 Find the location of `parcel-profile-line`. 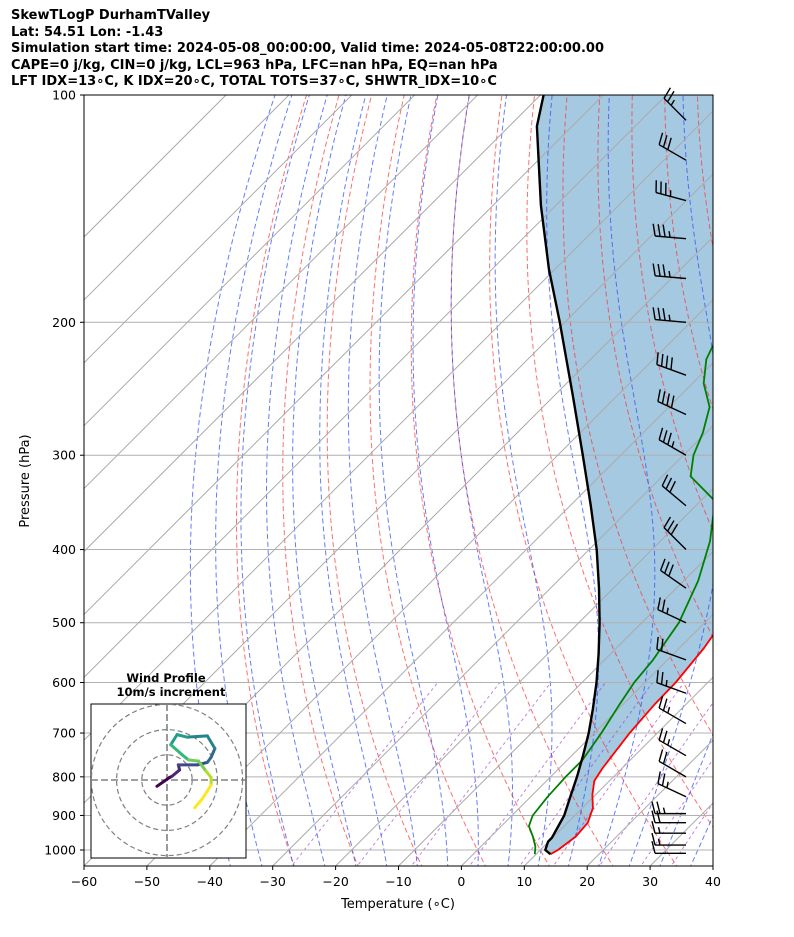

parcel-profile-line is located at coordinates (568, 475).